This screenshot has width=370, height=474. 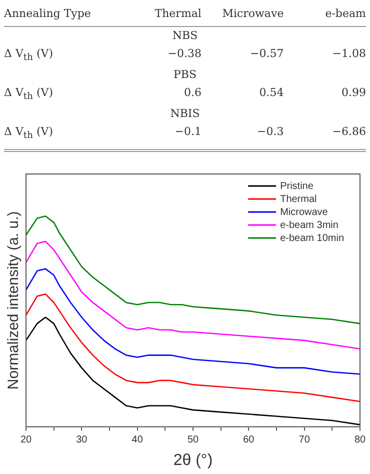 What do you see at coordinates (252, 13) in the screenshot?
I see `text: Microwave` at bounding box center [252, 13].